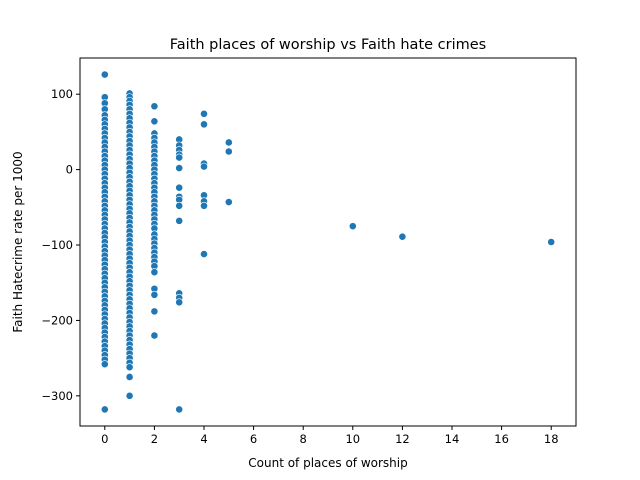 The image size is (640, 480). I want to click on x-tick-label: 16, so click(501, 439).